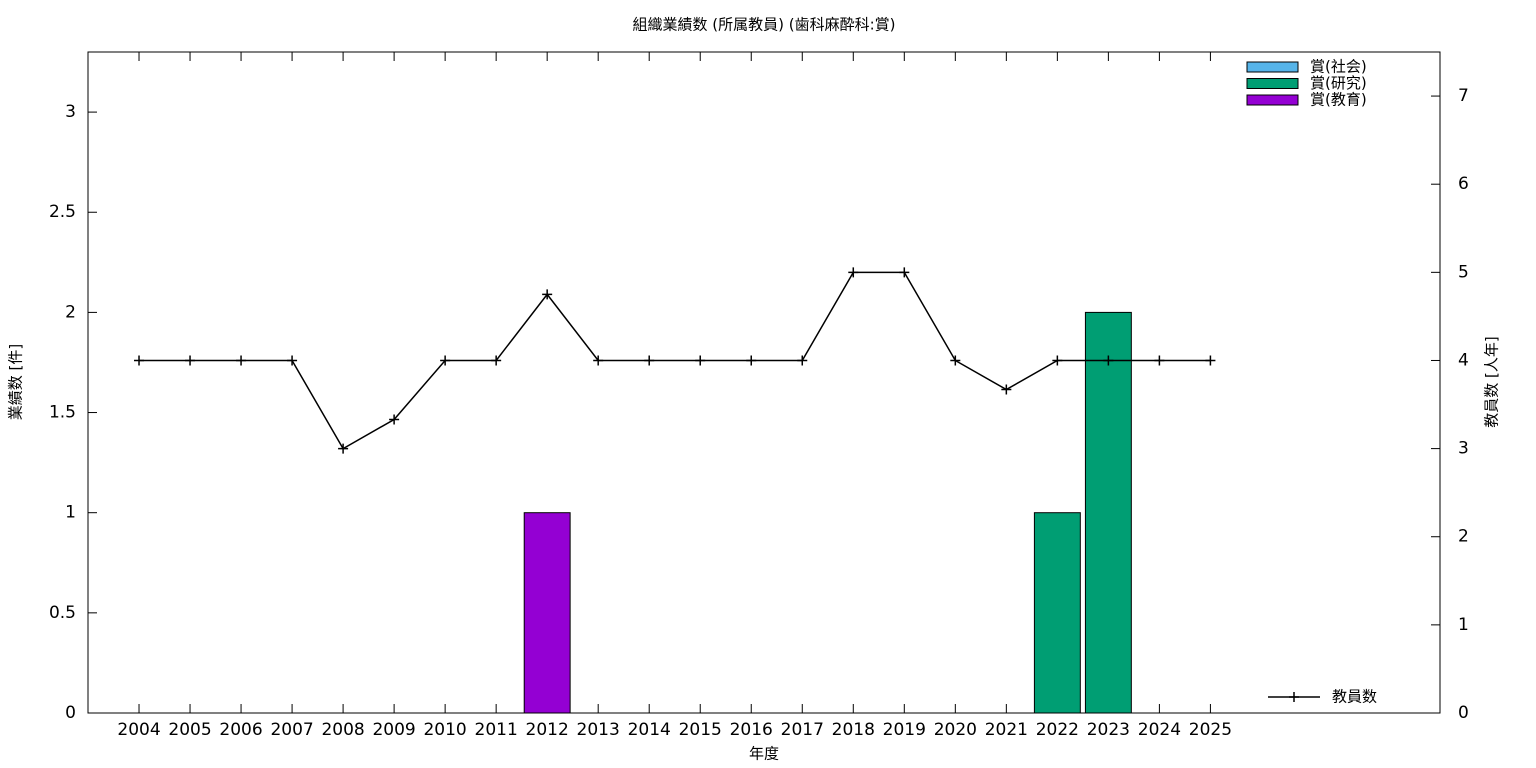  I want to click on x-tick-label: 2010, so click(444, 730).